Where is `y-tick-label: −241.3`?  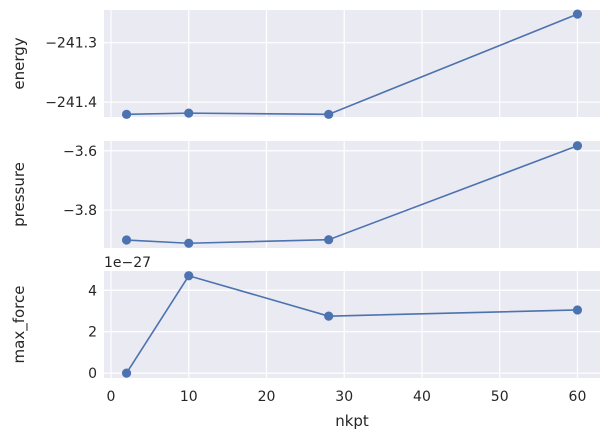 y-tick-label: −241.3 is located at coordinates (71, 44).